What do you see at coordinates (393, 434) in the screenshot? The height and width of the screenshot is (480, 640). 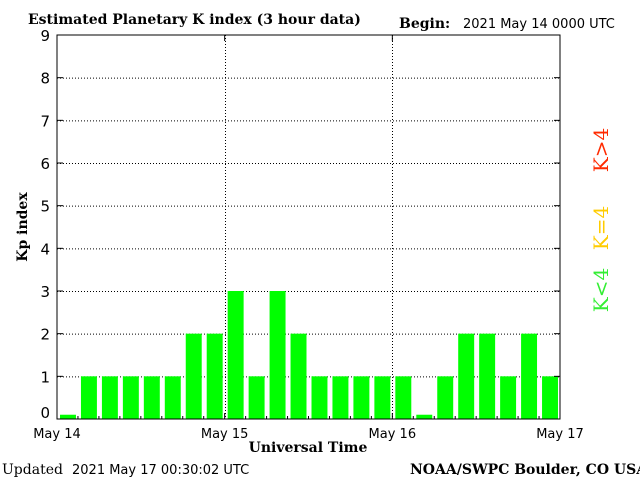 I see `x-tick-label: May 16` at bounding box center [393, 434].